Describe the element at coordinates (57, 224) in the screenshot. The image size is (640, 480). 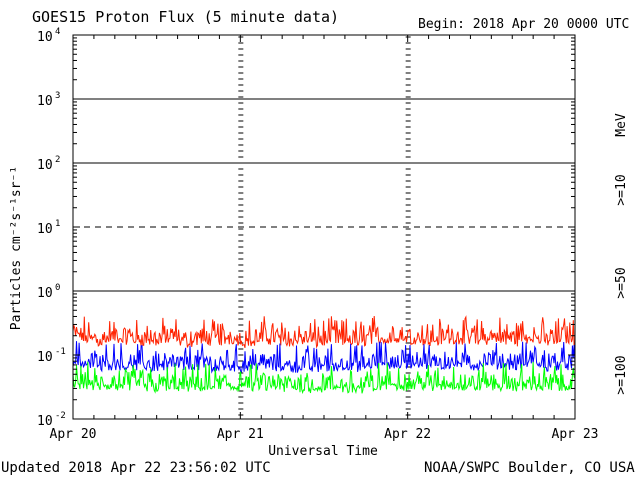
I see `y-tick-label-exponent: 1` at that location.